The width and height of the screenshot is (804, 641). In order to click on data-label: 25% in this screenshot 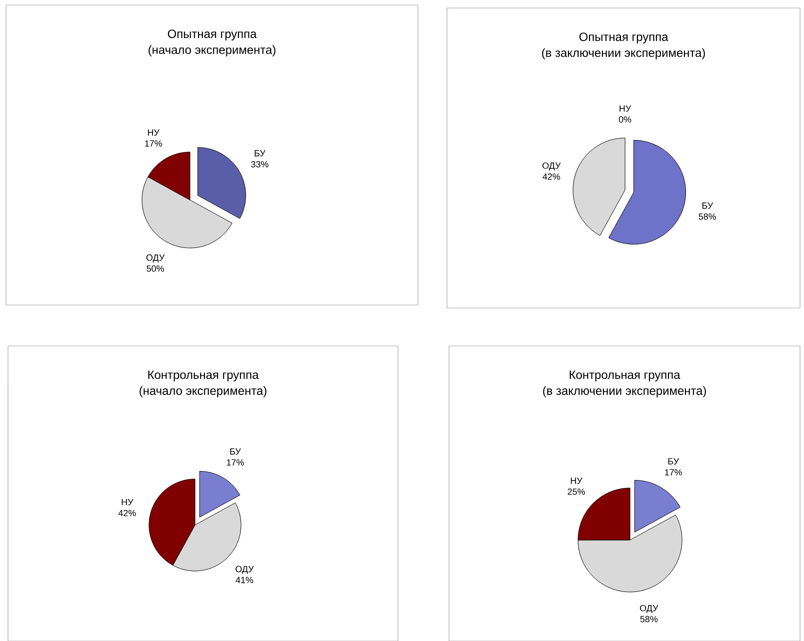, I will do `click(576, 491)`.